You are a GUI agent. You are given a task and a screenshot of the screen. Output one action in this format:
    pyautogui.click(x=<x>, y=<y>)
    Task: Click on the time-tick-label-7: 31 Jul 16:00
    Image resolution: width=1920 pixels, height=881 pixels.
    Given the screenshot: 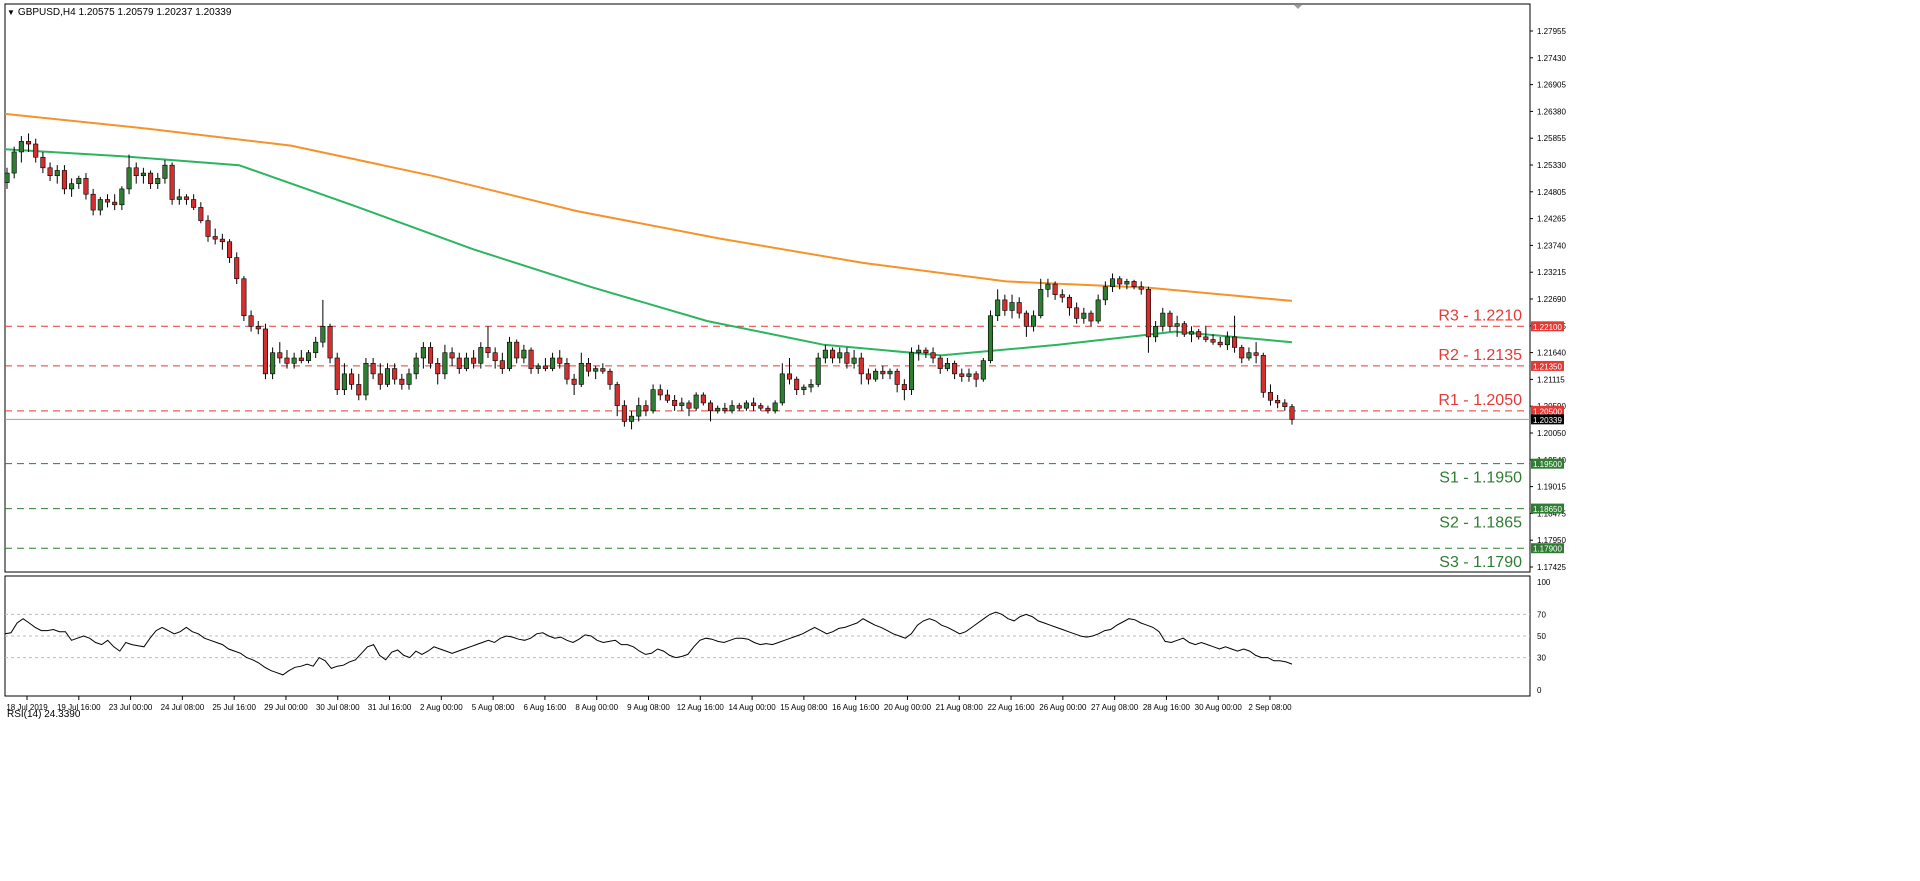 What is the action you would take?
    pyautogui.click(x=390, y=707)
    